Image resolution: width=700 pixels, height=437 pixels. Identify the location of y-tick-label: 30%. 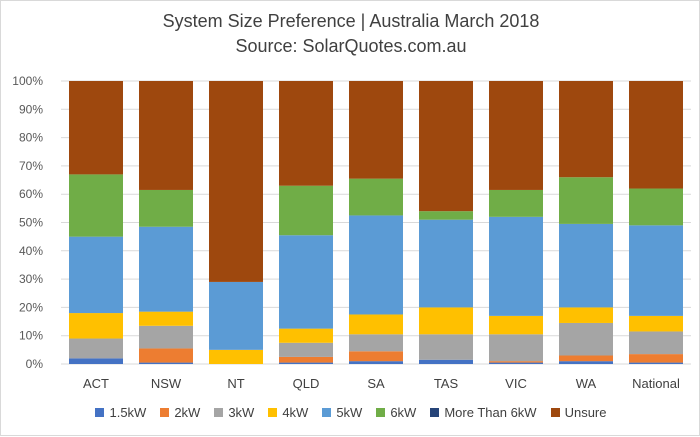
(31, 279).